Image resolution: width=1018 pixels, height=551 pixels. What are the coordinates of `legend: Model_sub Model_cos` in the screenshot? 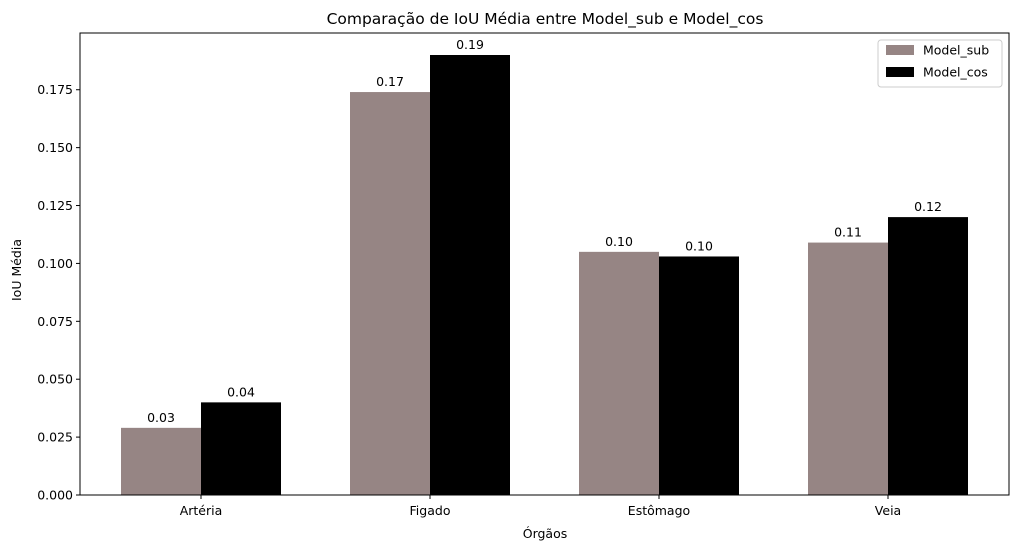 It's located at (940, 63).